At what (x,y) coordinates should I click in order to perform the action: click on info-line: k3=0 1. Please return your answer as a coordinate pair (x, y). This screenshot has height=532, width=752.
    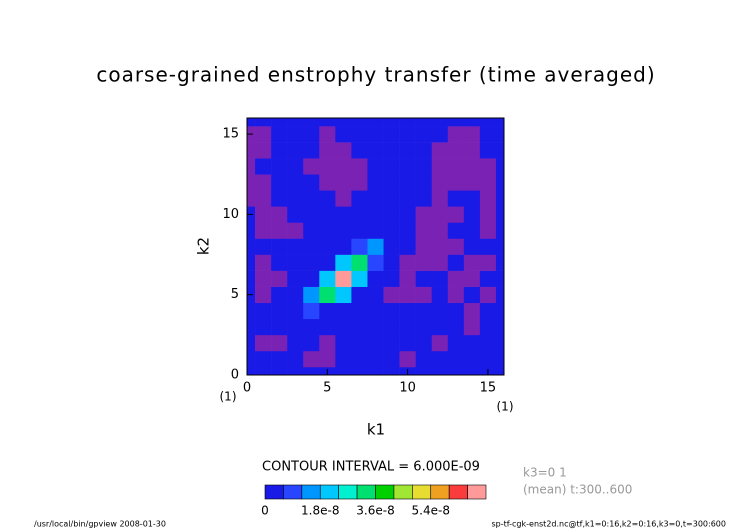
    Looking at the image, I should click on (545, 473).